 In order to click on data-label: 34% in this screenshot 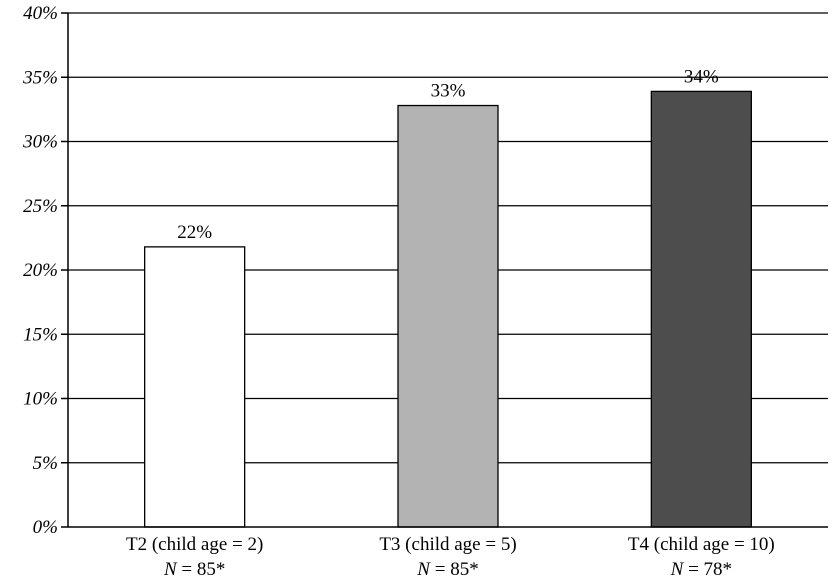, I will do `click(701, 76)`.